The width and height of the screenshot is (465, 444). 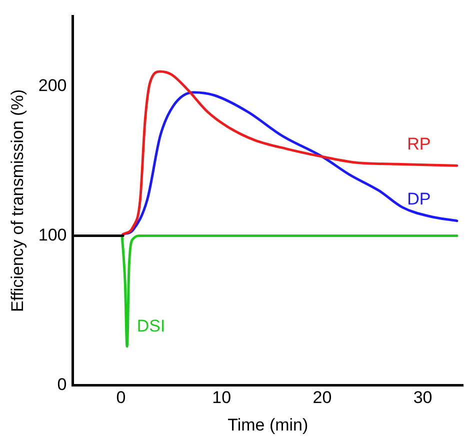 I want to click on y-tick-label: 200, so click(x=52, y=86).